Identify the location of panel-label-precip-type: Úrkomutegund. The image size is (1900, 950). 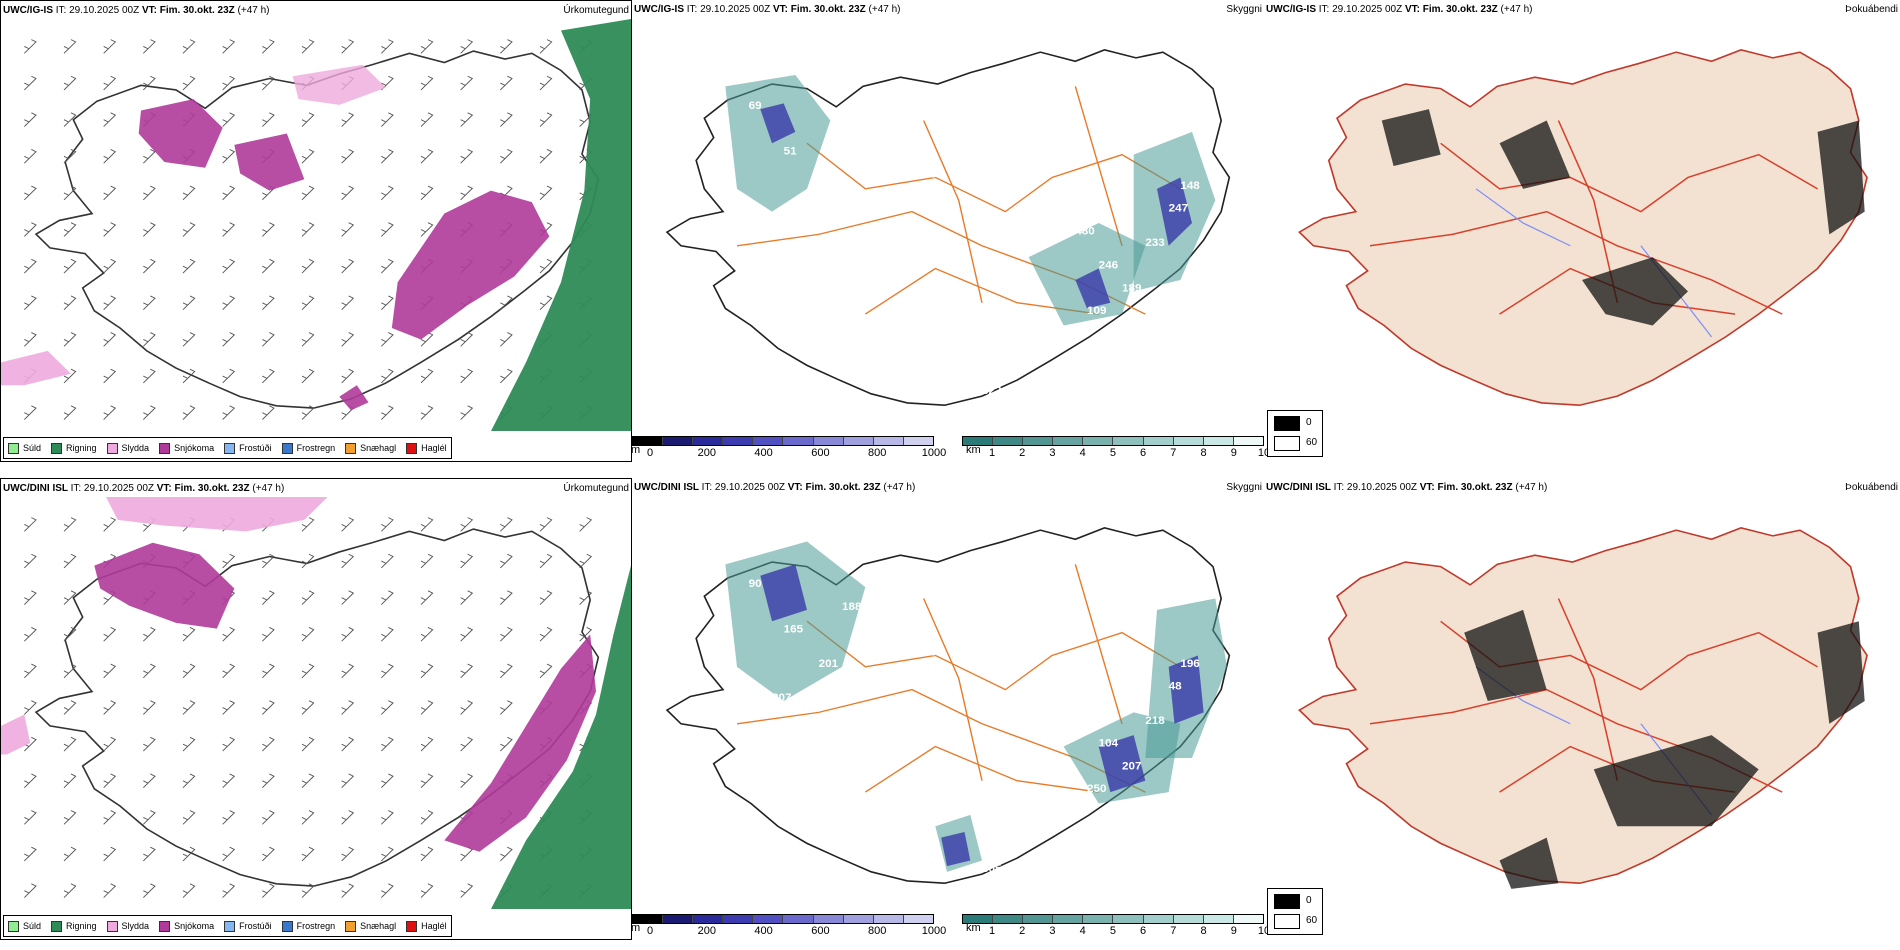
(596, 488).